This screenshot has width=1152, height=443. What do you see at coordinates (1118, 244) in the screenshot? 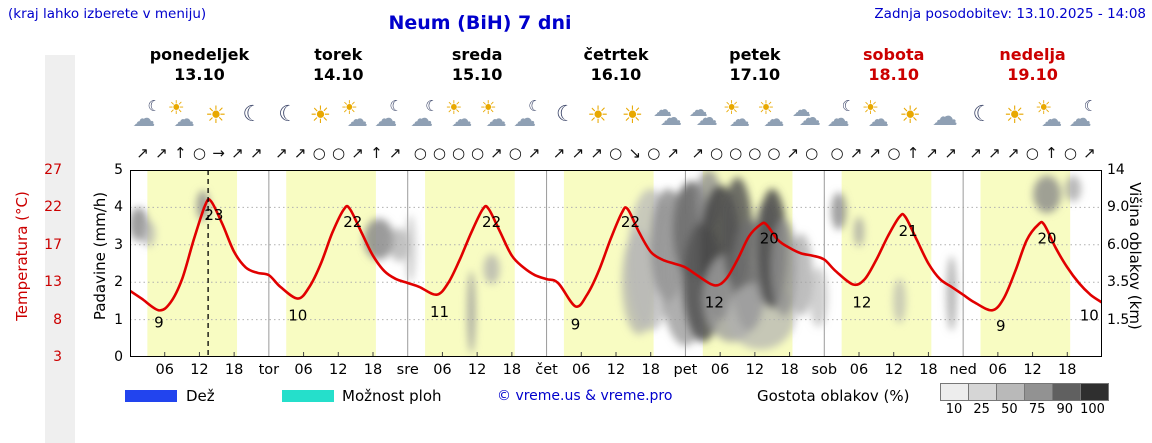
I see `cloud-height-tick: 6.0` at bounding box center [1118, 244].